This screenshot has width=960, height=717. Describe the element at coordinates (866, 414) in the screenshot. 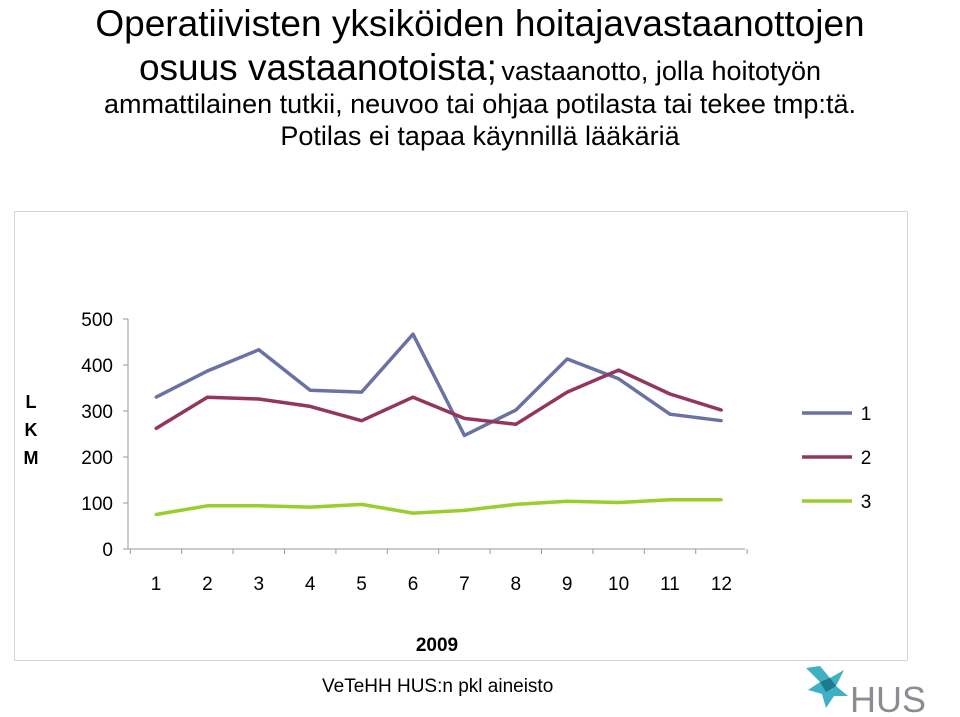

I see `legend-label-1: 1` at that location.